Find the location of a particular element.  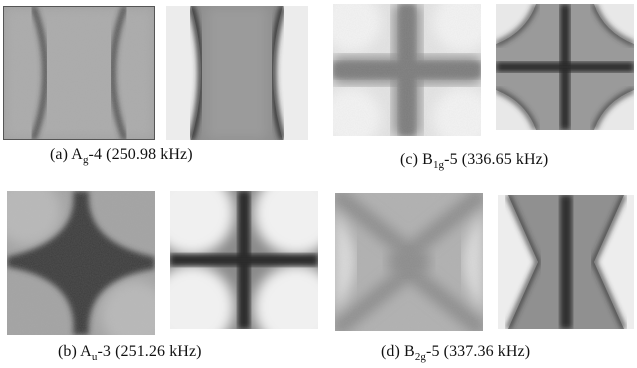

caption-d: (d) B2g-5 (337.36 kHz) is located at coordinates (456, 353).